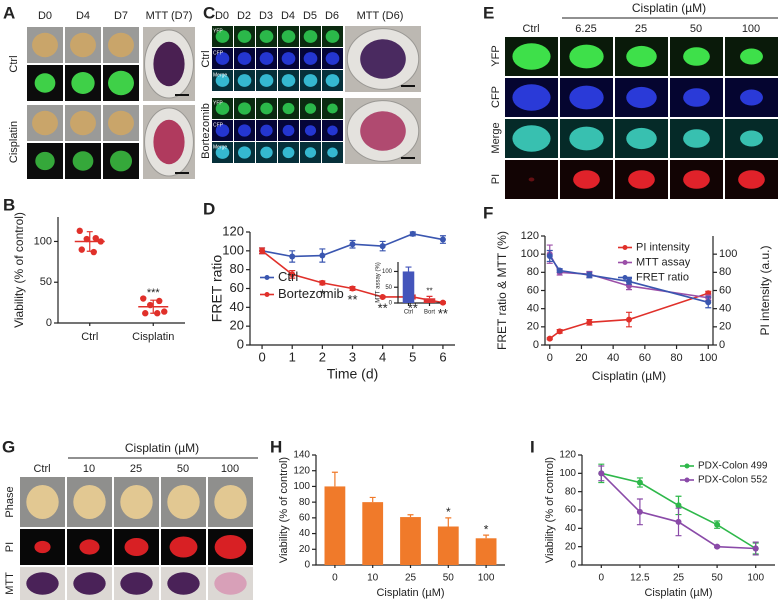 This screenshot has width=784, height=601. I want to click on y2-tick-label: 100, so click(728, 254).